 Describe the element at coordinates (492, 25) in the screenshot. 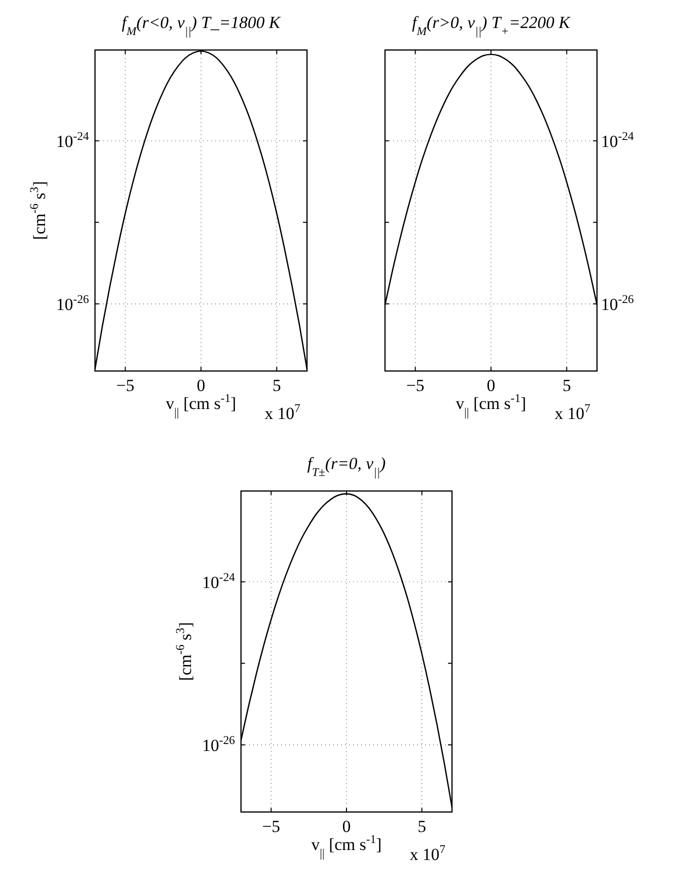

I see `chart-title: f$_{M}$(r>0, v$_{||}$) T$_{+}$=2200 K` at that location.